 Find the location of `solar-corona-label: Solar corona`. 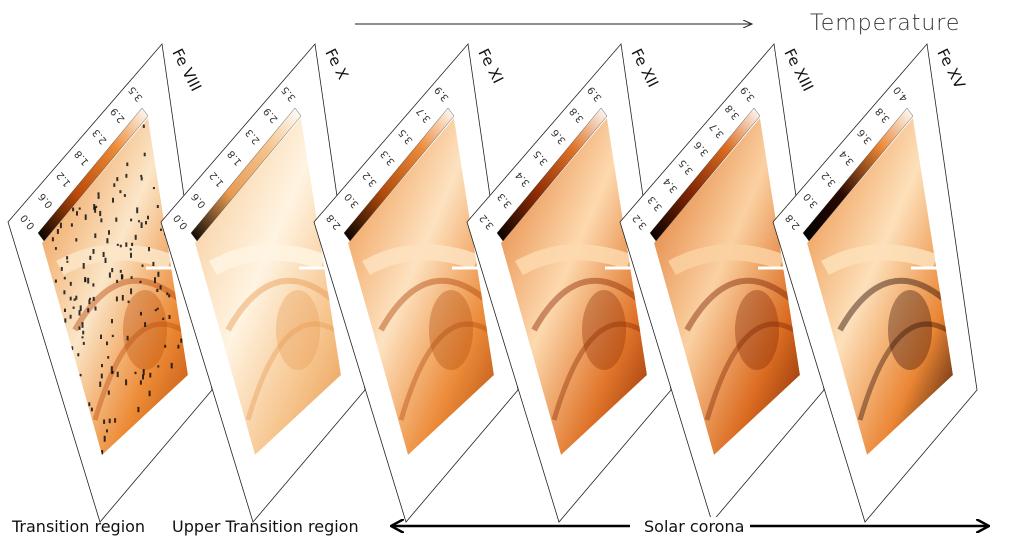

solar-corona-label: Solar corona is located at coordinates (694, 526).